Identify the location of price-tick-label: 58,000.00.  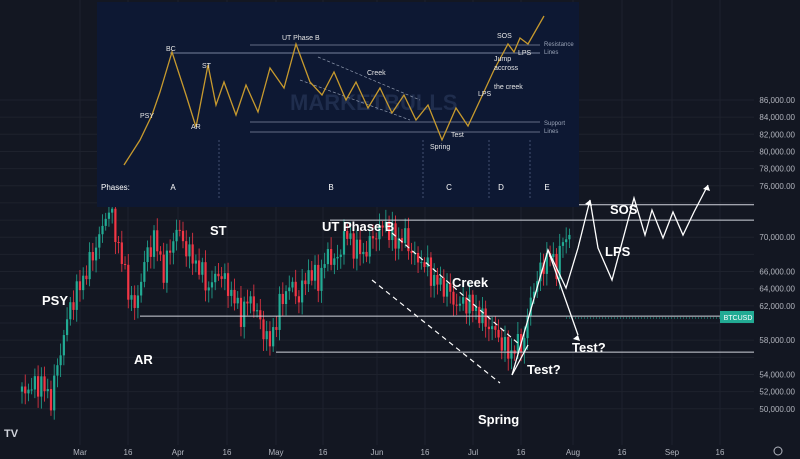
(777, 340).